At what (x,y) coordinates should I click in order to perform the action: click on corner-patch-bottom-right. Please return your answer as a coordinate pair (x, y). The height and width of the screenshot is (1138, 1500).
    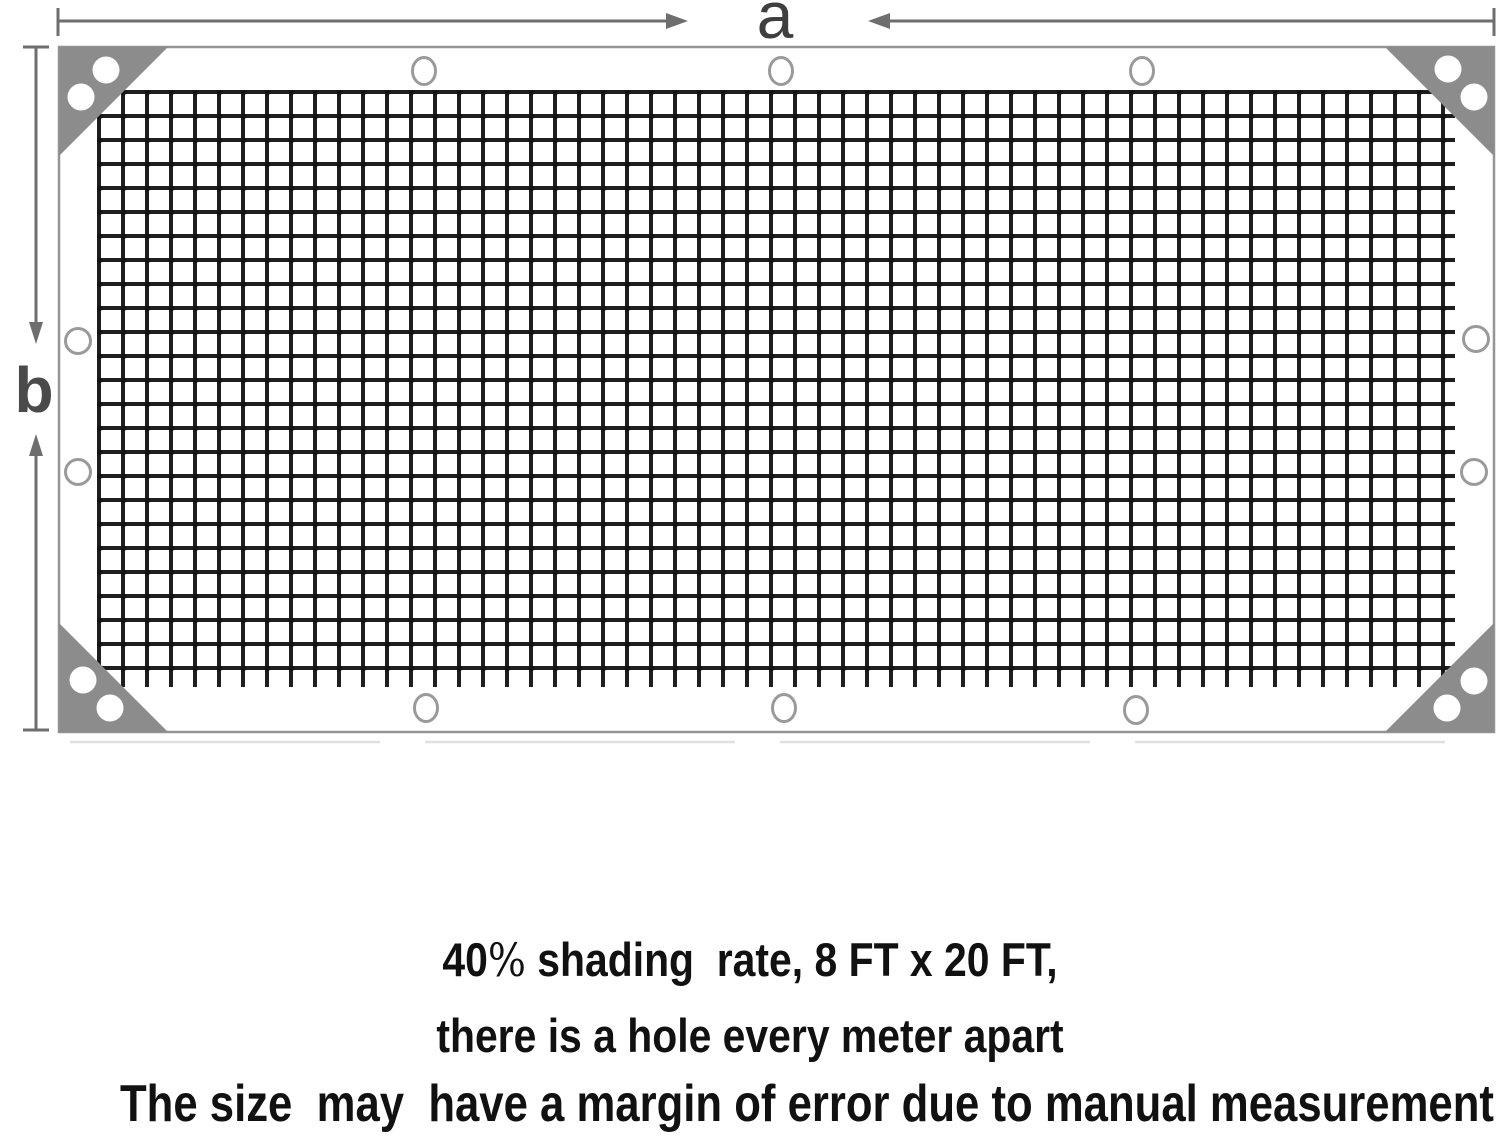
    Looking at the image, I should click on (1439, 677).